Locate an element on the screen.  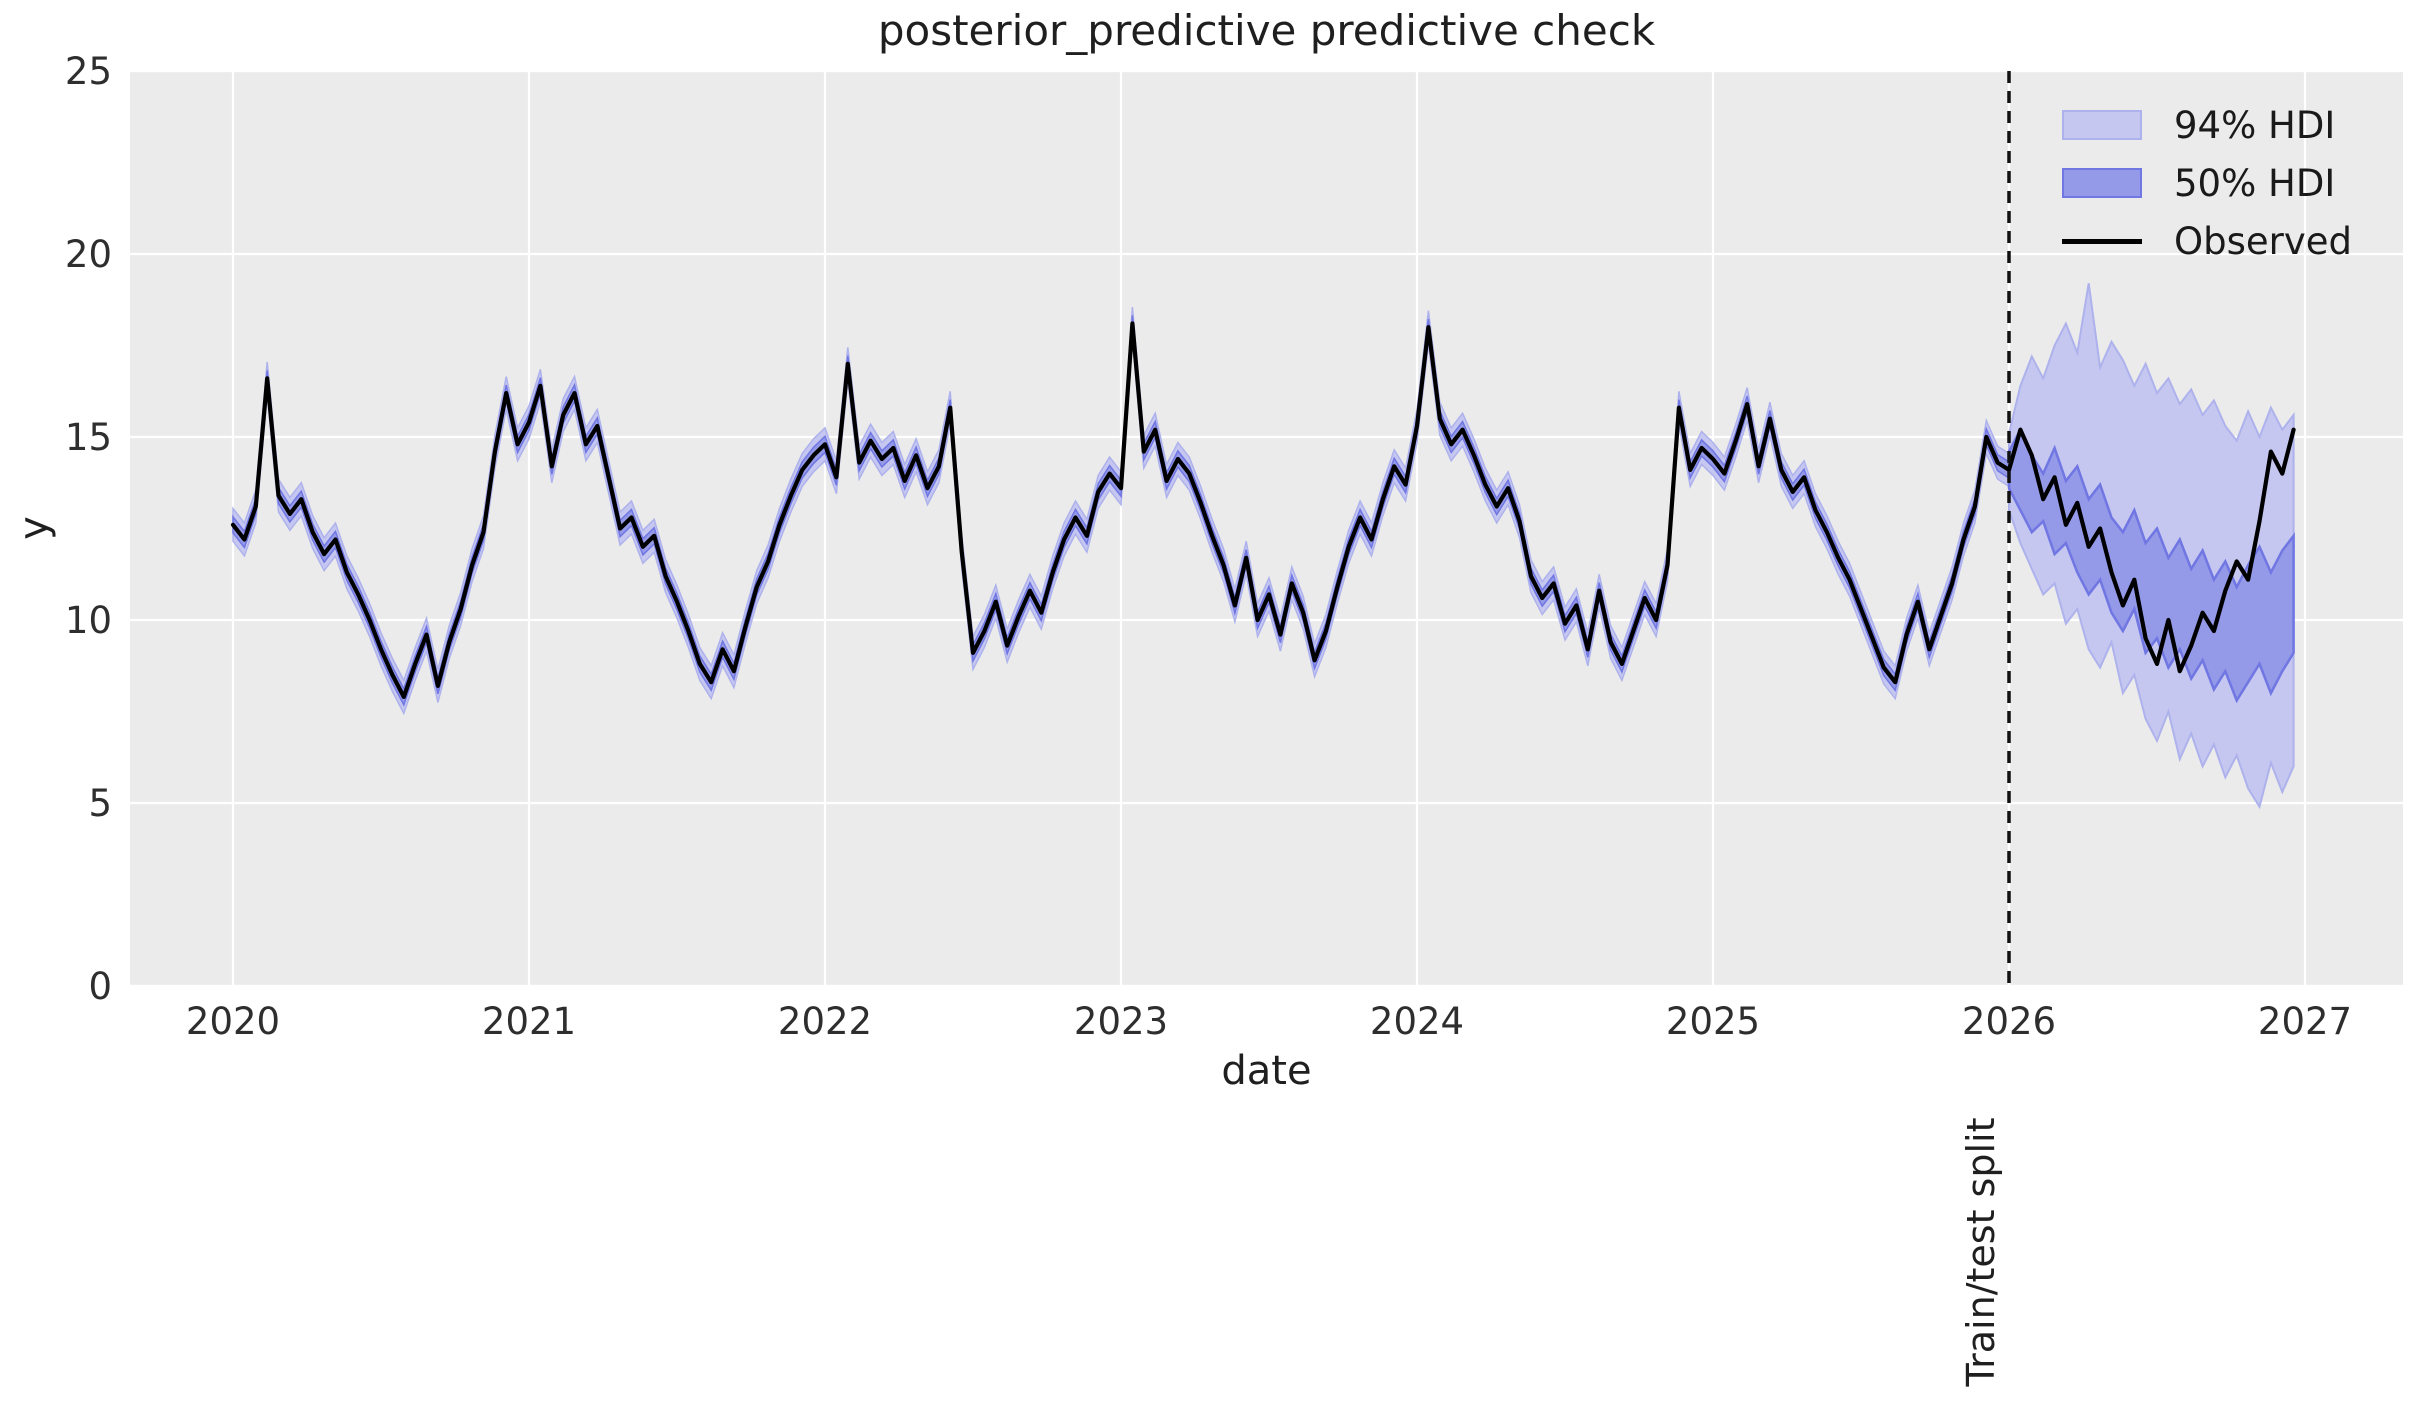
svg-text: 2027 is located at coordinates (2305, 1021).